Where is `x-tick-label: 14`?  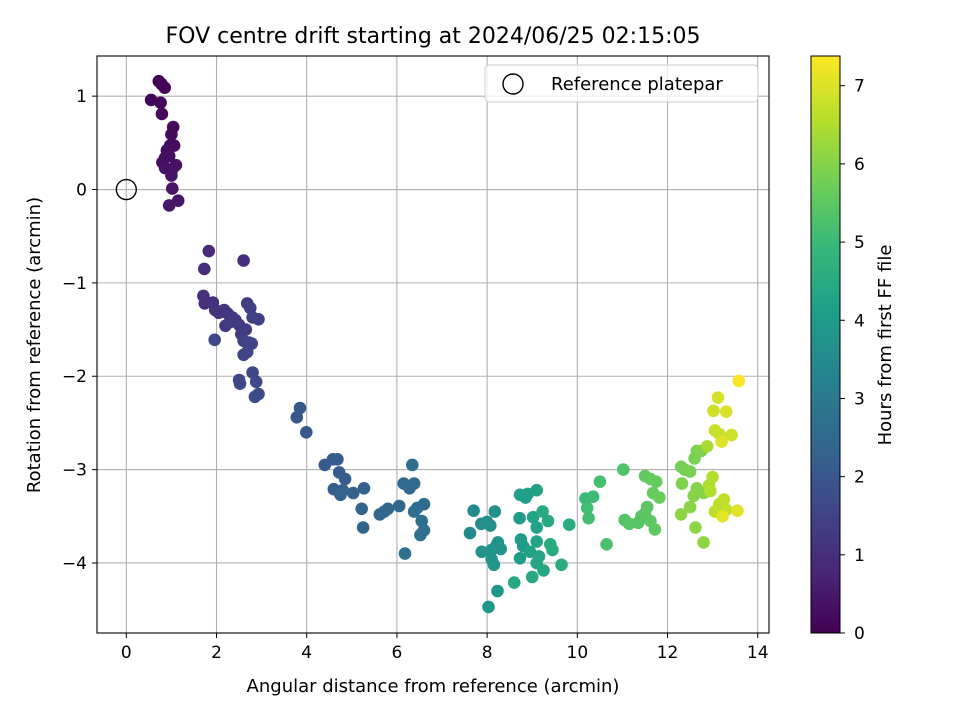 x-tick-label: 14 is located at coordinates (758, 653).